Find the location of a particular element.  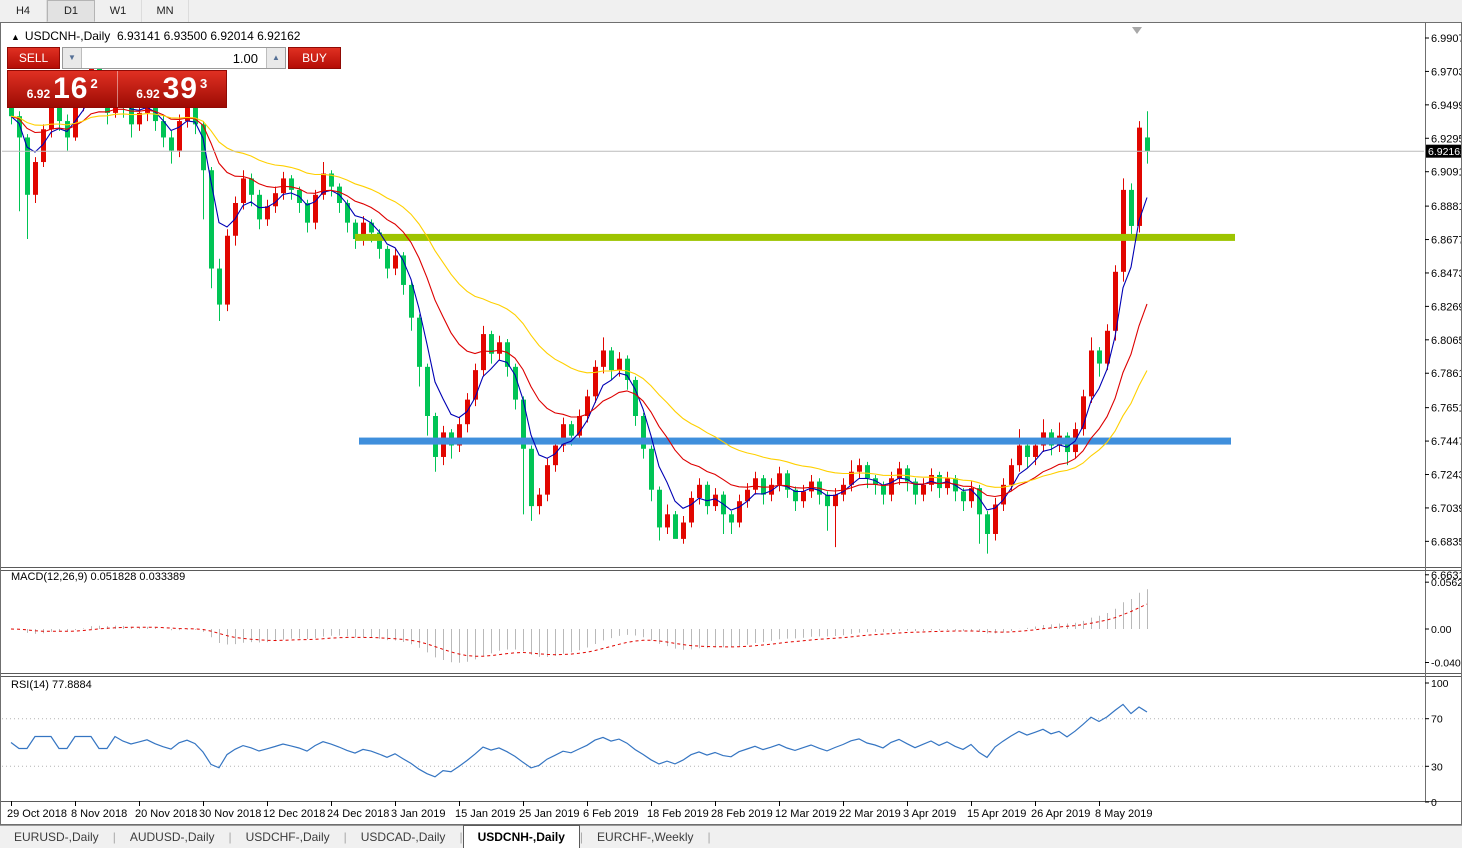

sell-button: SELL is located at coordinates (33, 58).